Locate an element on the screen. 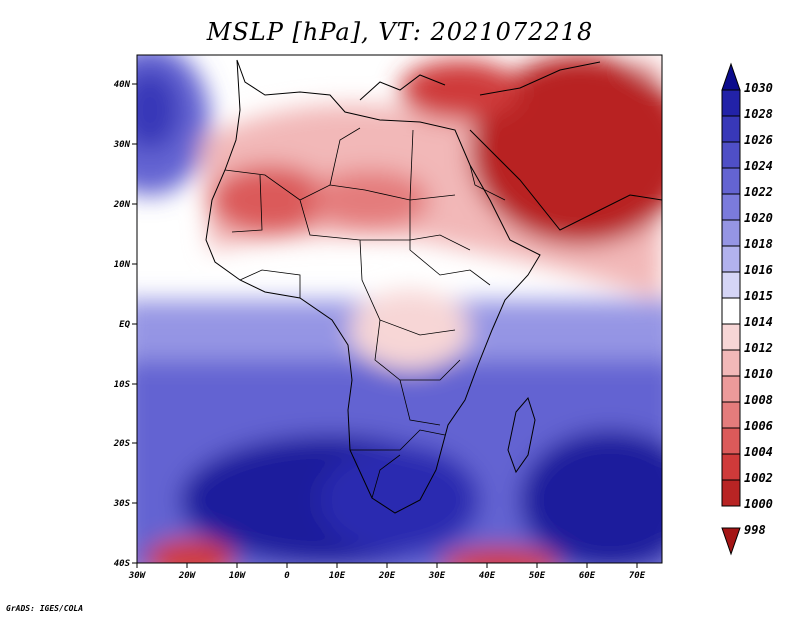  colorbar-label-1014: 1014 is located at coordinates (758, 322).